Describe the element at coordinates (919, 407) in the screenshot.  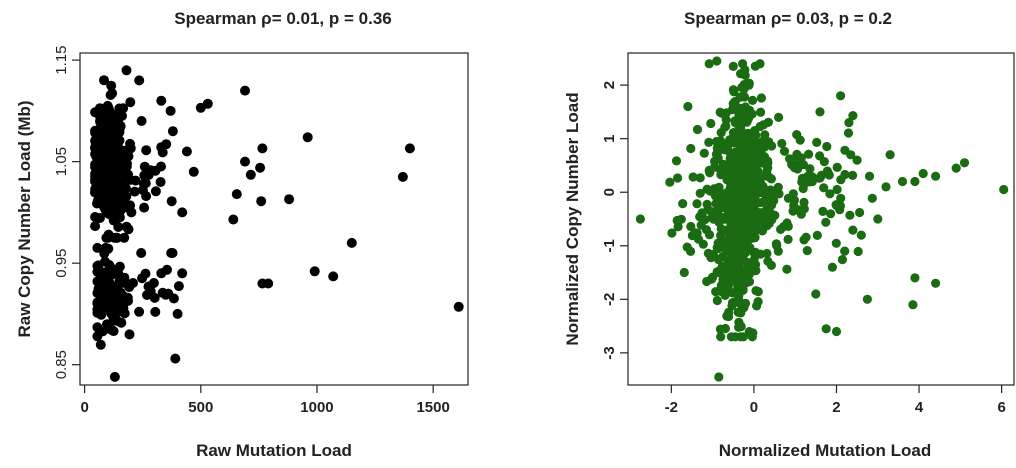
I see `right-x-tick-label: 4` at that location.